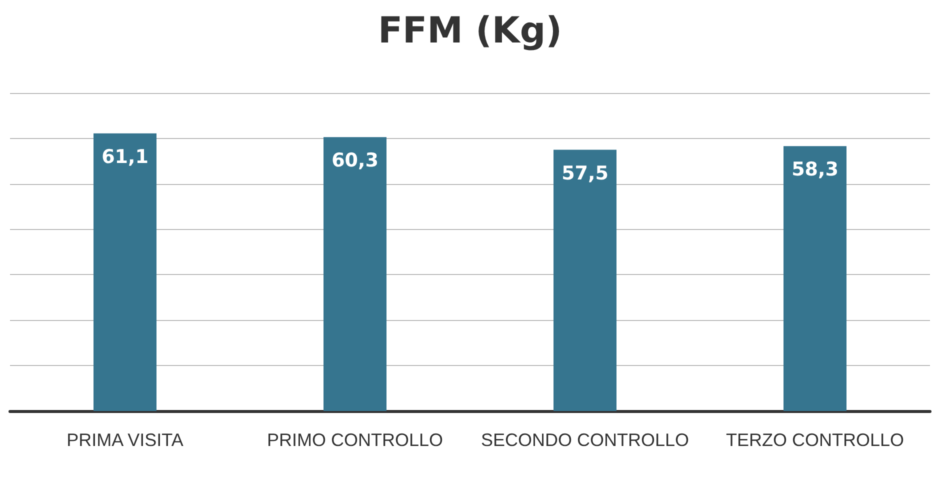 Image resolution: width=940 pixels, height=482 pixels. Describe the element at coordinates (815, 440) in the screenshot. I see `x-tick-label: TERZO CONTROLLO` at that location.